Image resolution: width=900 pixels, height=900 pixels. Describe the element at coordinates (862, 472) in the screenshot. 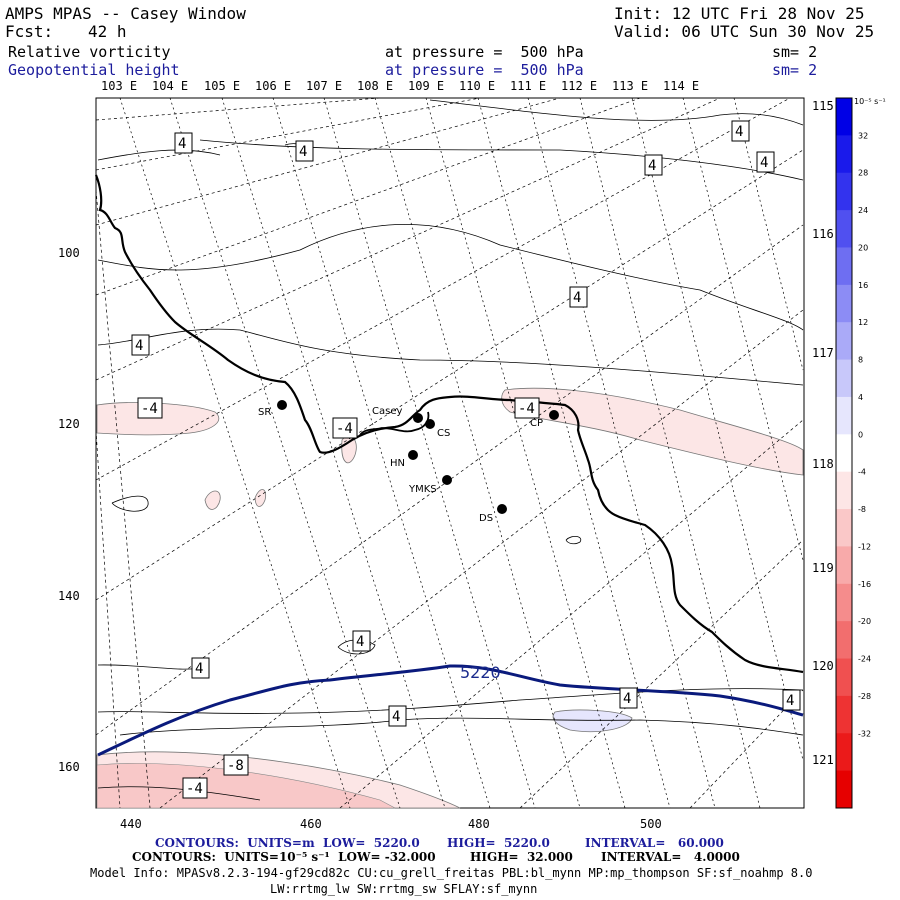

I see `colorbar-tick-label: -4` at that location.